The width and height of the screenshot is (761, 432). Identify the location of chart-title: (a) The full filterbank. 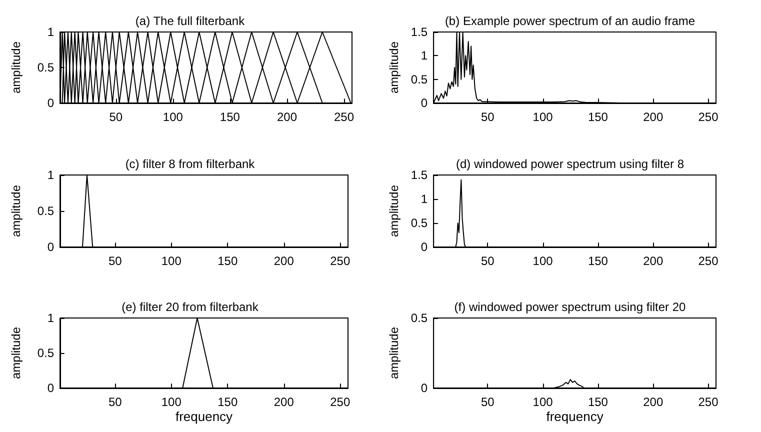
(190, 21).